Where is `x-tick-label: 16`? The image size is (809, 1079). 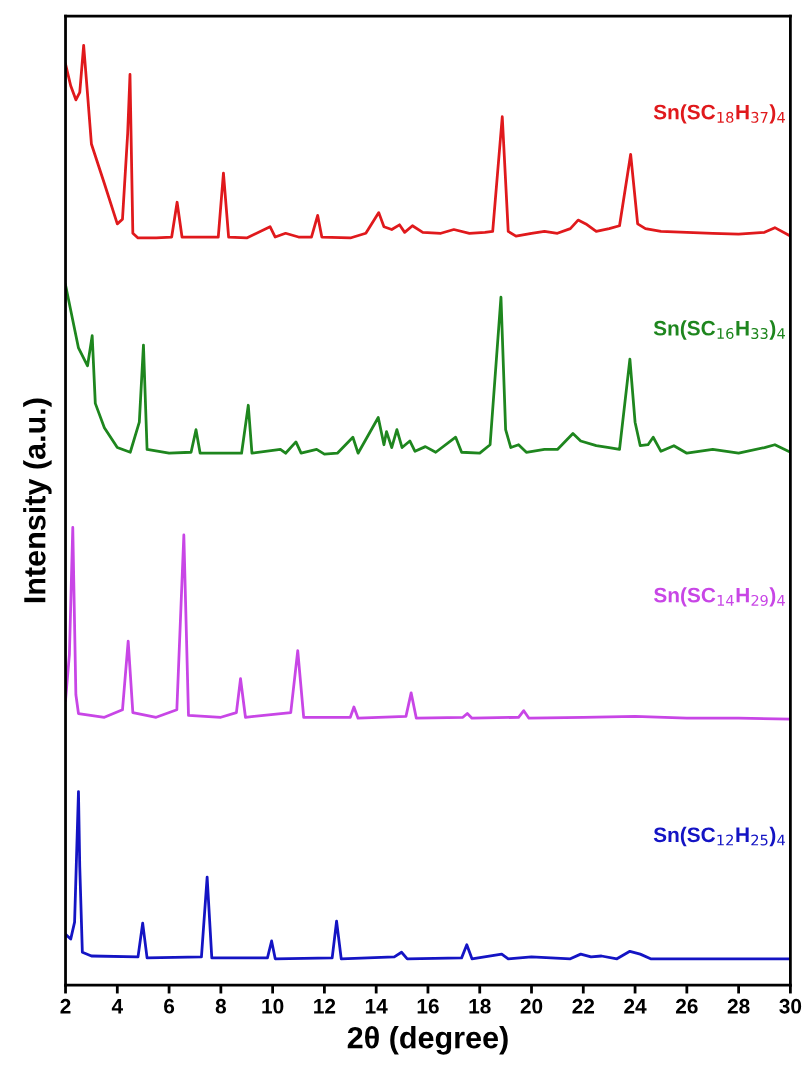
x-tick-label: 16 is located at coordinates (428, 1006).